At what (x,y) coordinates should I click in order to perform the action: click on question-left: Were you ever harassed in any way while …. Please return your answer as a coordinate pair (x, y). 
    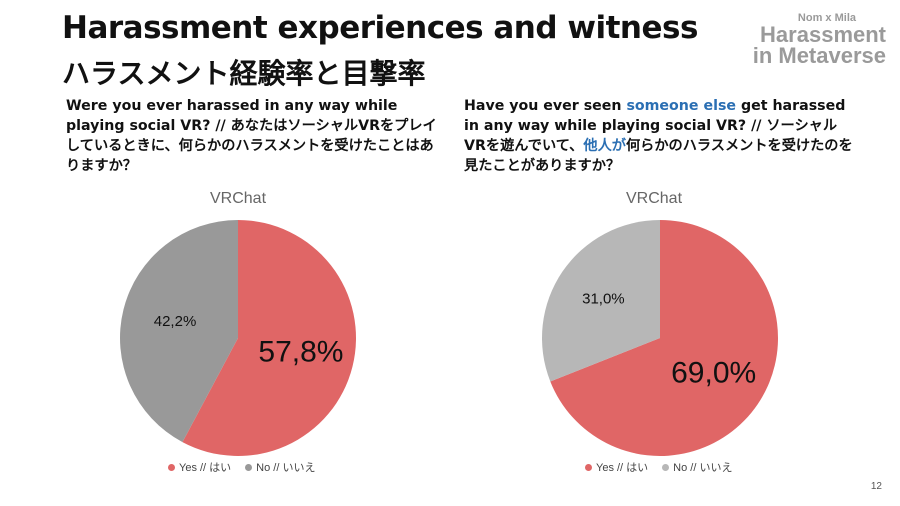
    Looking at the image, I should click on (251, 136).